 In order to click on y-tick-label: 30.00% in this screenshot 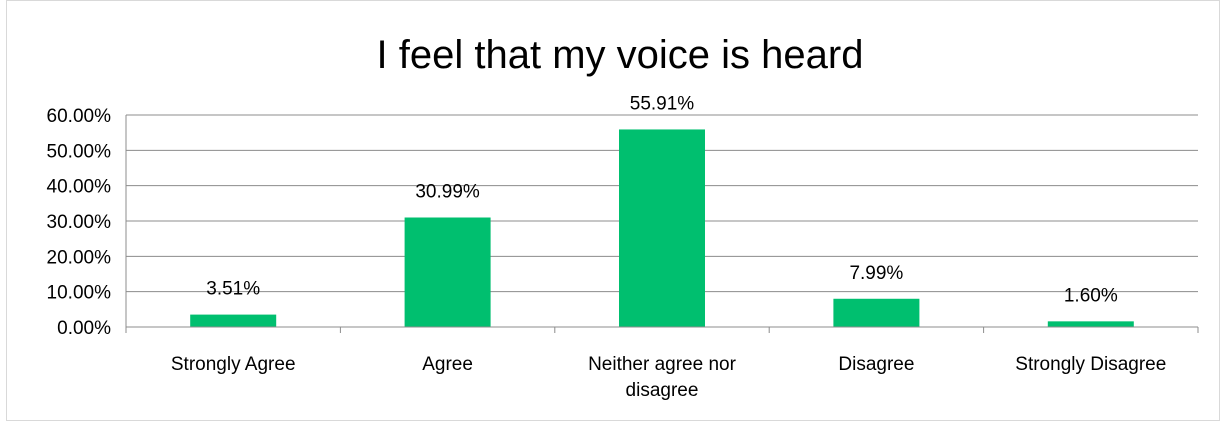, I will do `click(79, 222)`.